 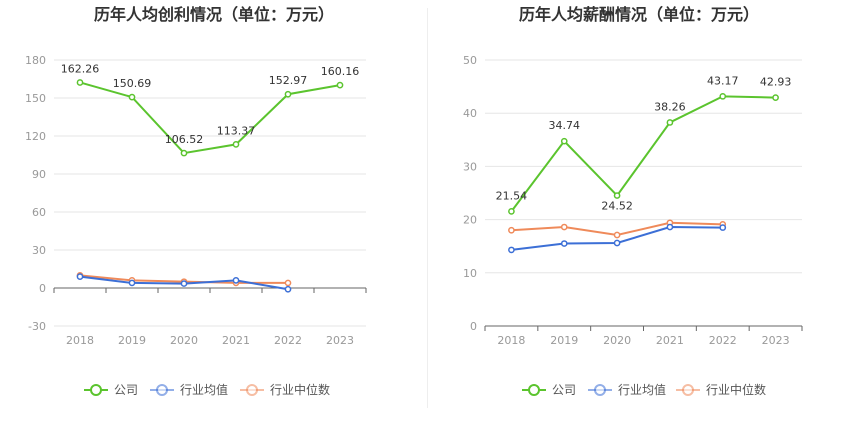 What do you see at coordinates (35, 60) in the screenshot?
I see `y-tick-label: 180` at bounding box center [35, 60].